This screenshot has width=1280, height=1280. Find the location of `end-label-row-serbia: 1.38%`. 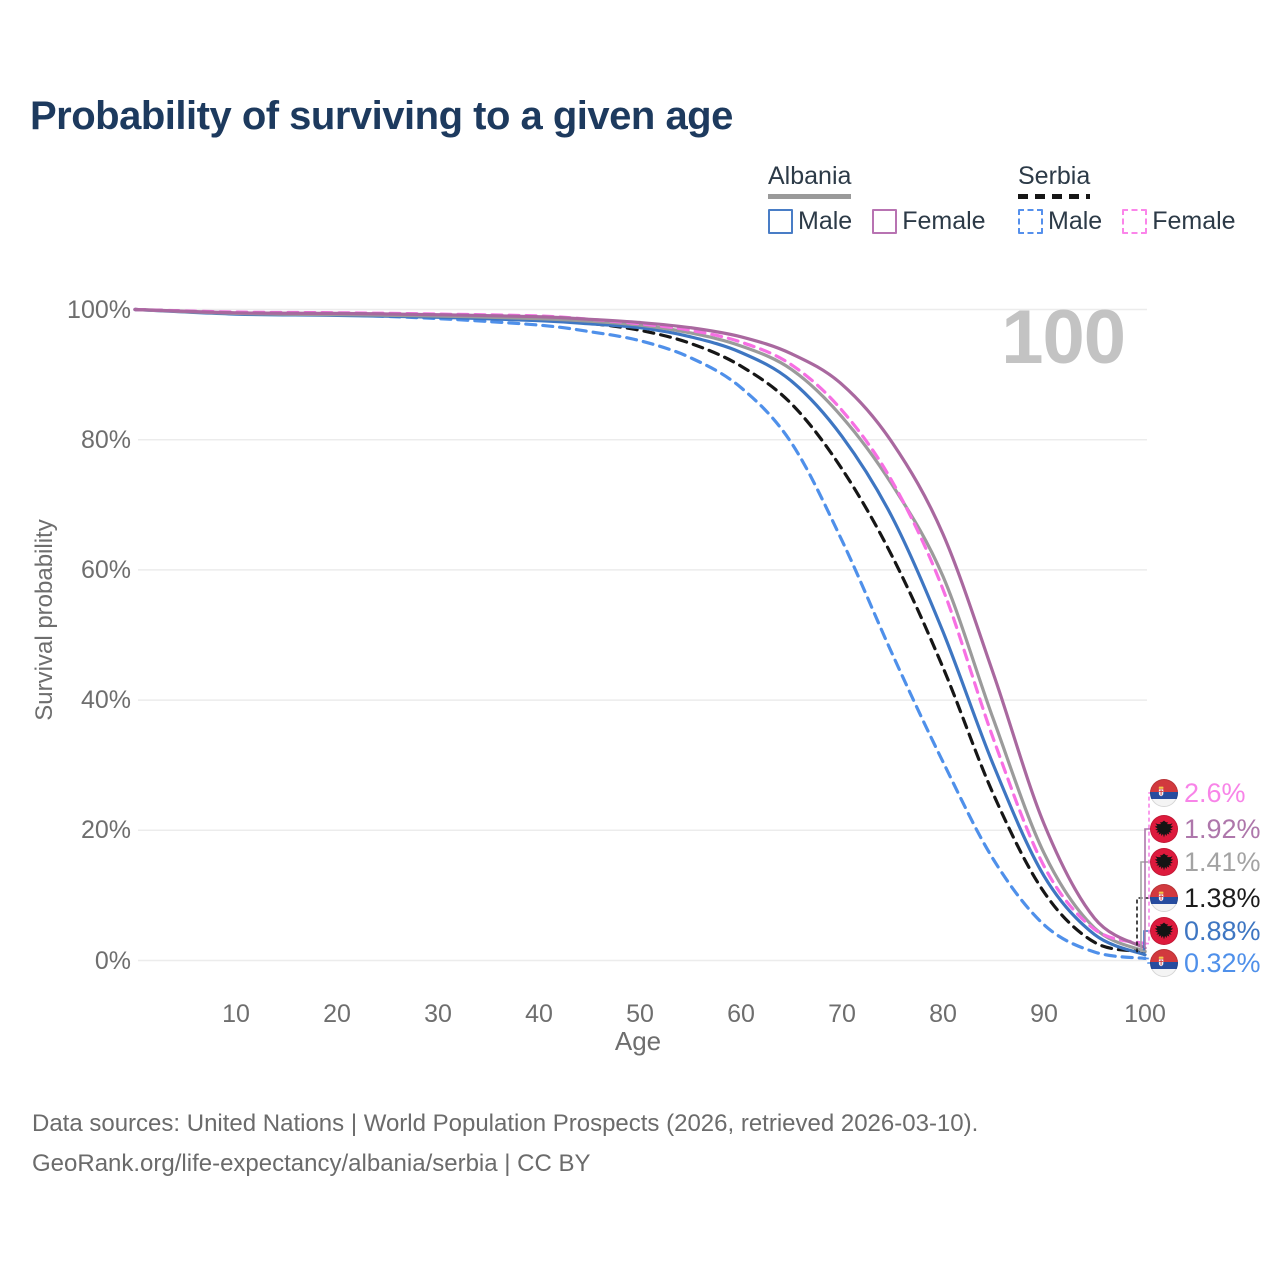

end-label-row-serbia: 1.38% is located at coordinates (1205, 897).